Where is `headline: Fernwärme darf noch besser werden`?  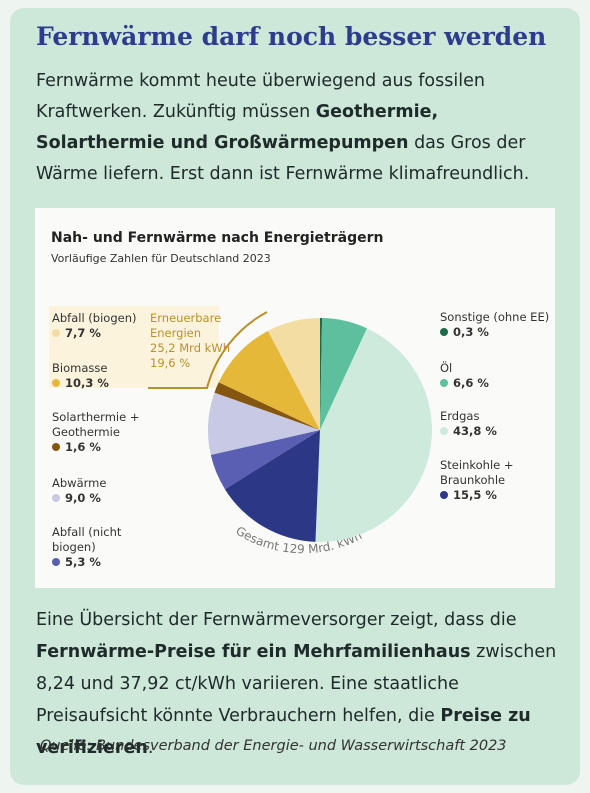
headline: Fernwärme darf noch besser werden is located at coordinates (291, 36).